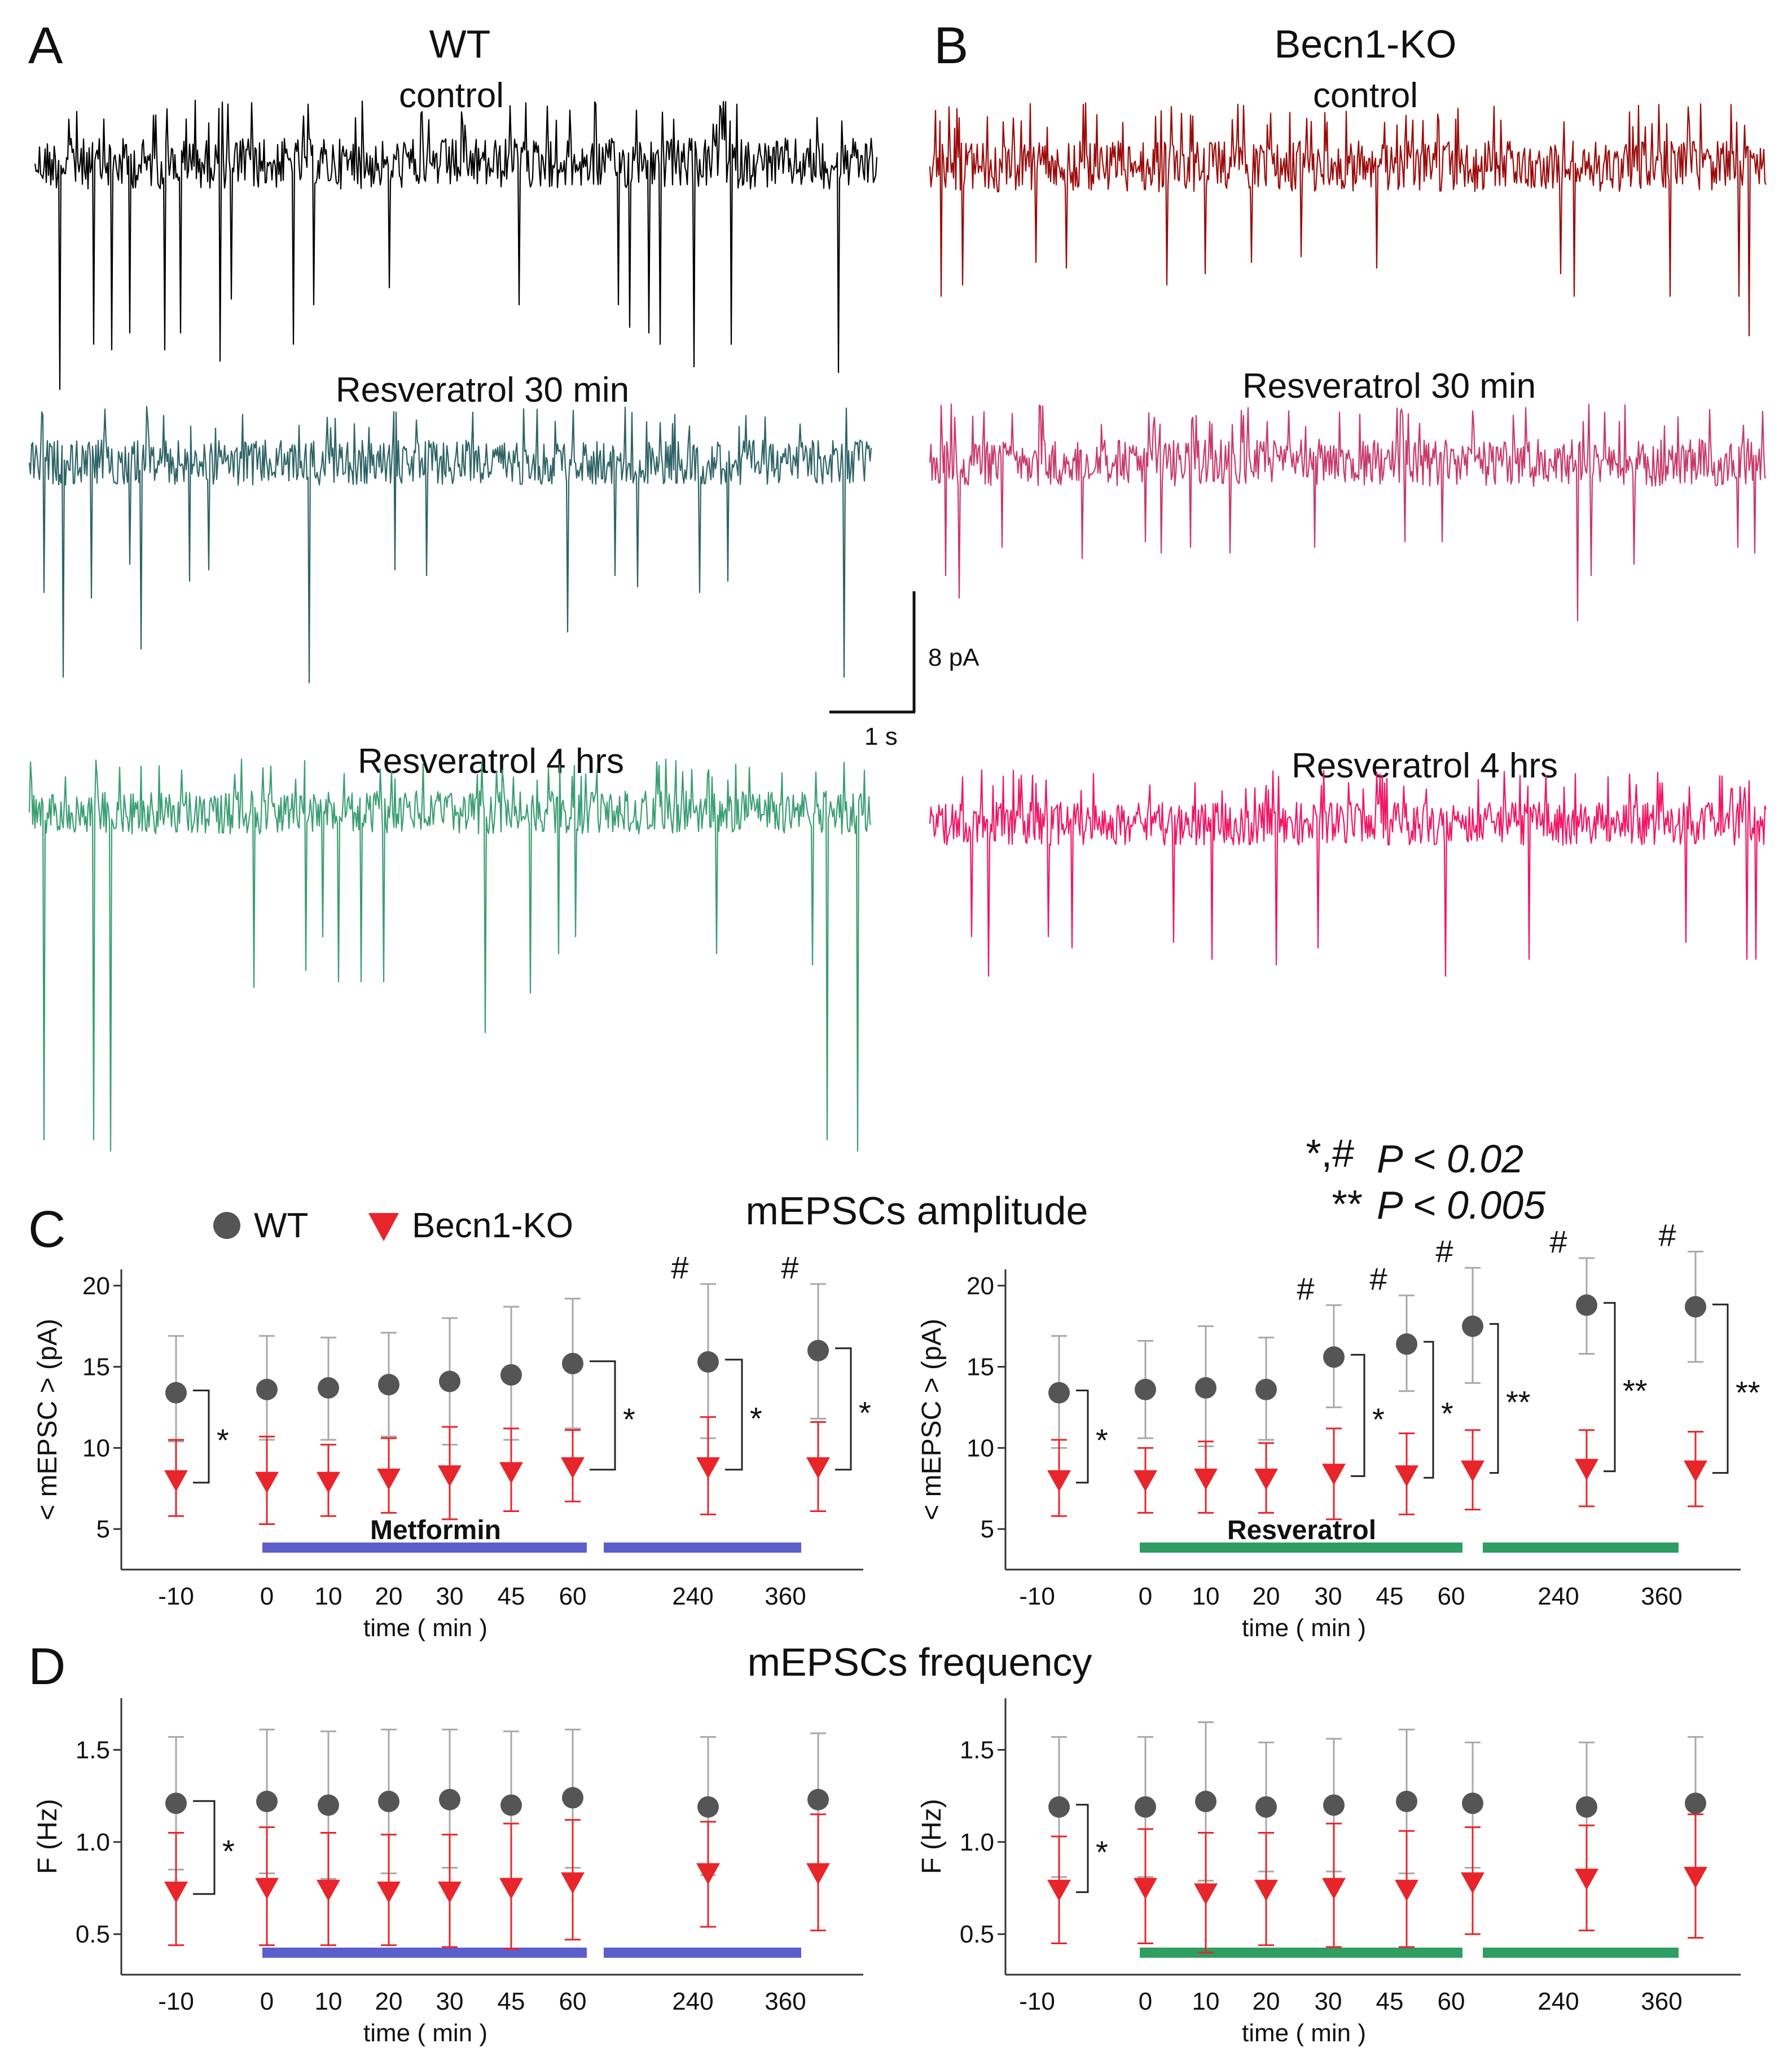 The height and width of the screenshot is (2061, 1792). Describe the element at coordinates (48, 1836) in the screenshot. I see `y-axis-label: F (Hz)` at that location.